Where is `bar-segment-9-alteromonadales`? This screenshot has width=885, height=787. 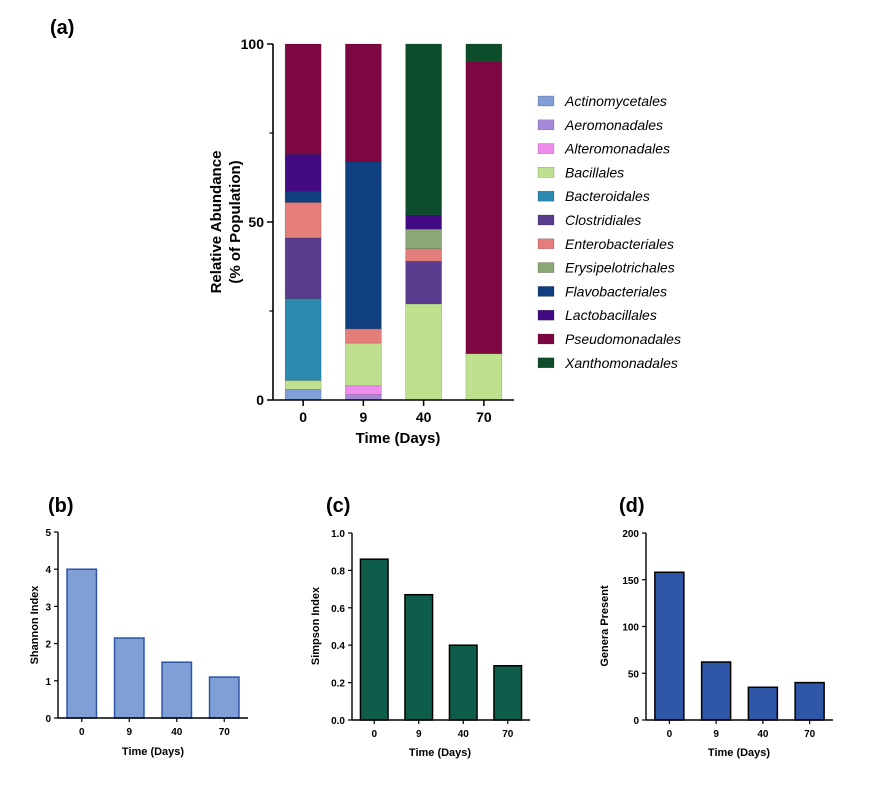 bar-segment-9-alteromonadales is located at coordinates (363, 390).